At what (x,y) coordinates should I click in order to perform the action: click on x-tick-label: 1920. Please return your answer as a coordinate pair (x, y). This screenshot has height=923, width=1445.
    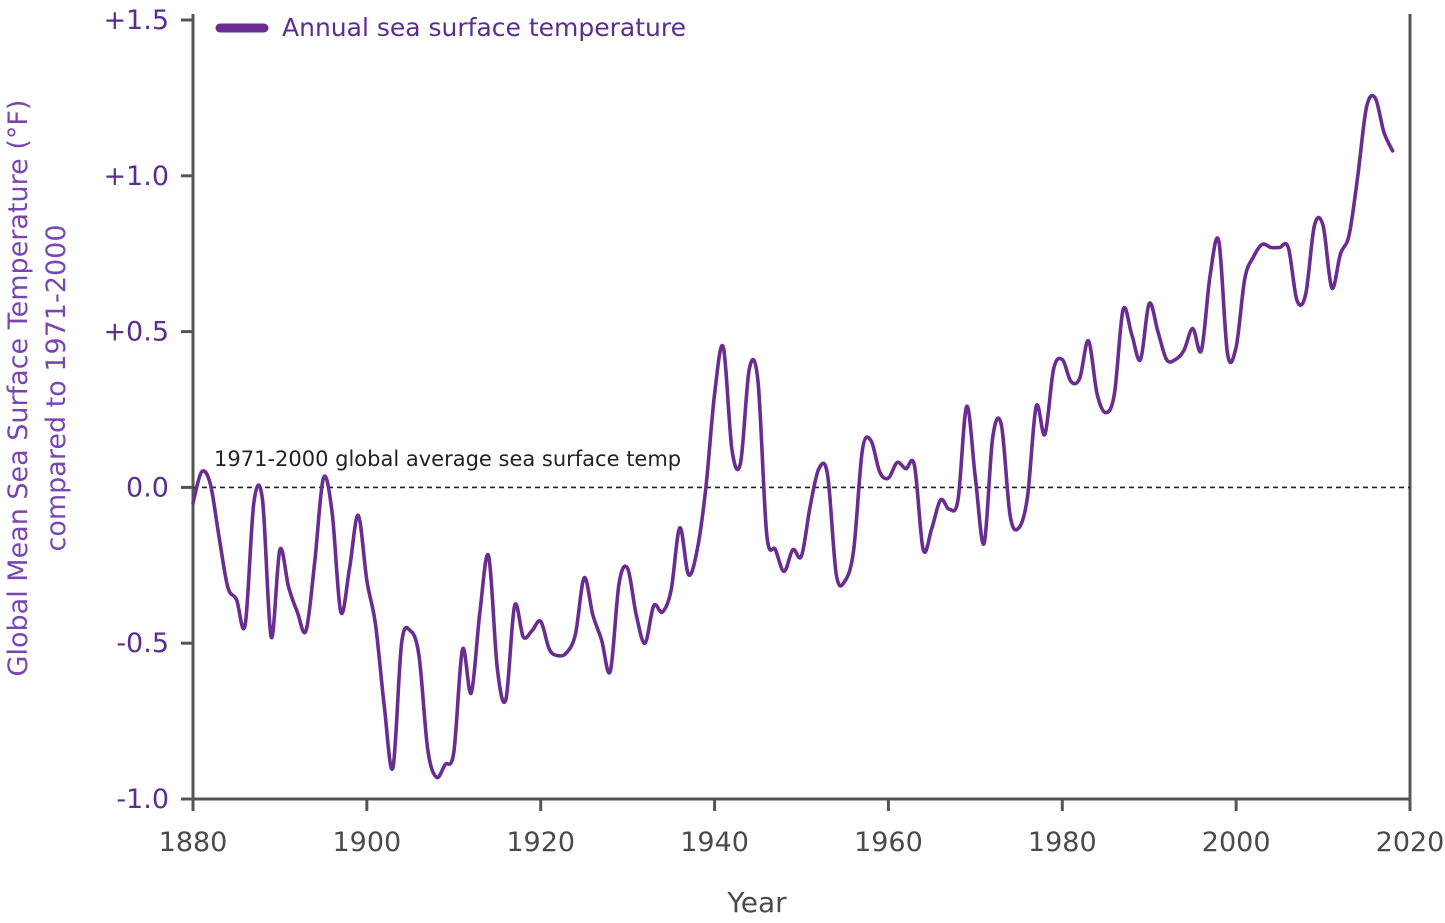
    Looking at the image, I should click on (540, 842).